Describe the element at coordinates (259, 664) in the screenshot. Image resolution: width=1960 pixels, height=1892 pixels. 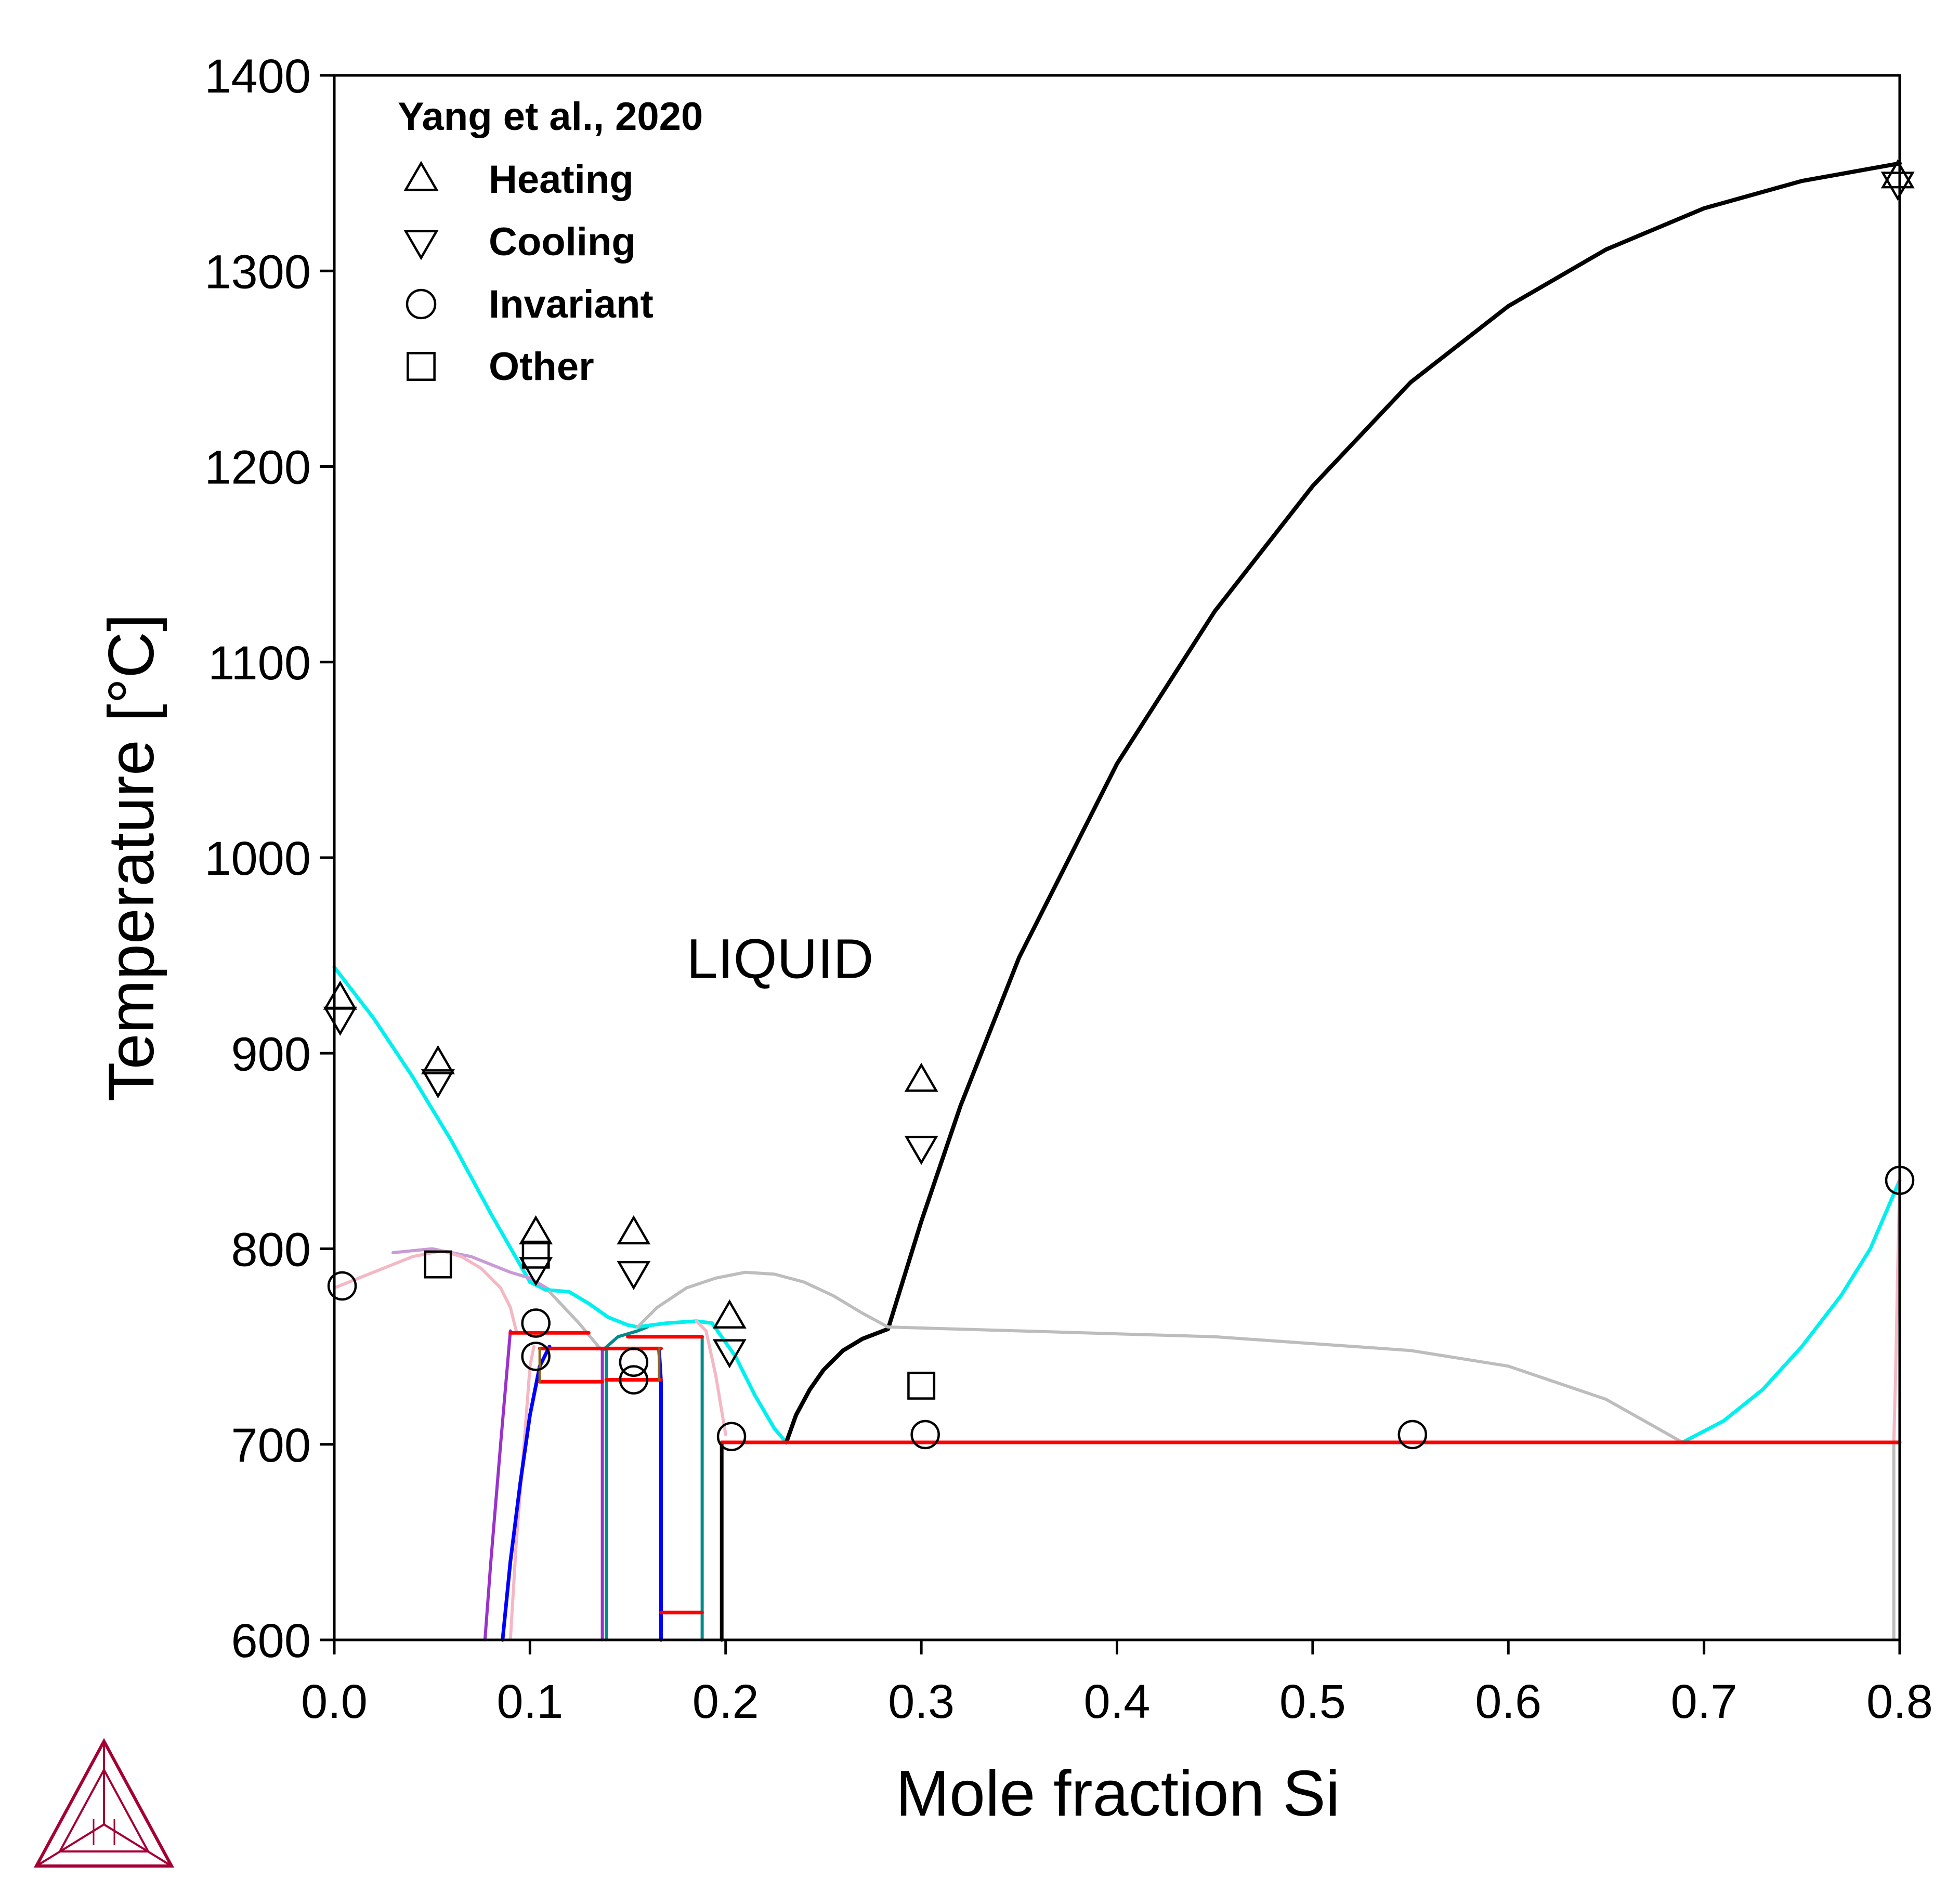
I see `y-tick-label: 1100` at that location.